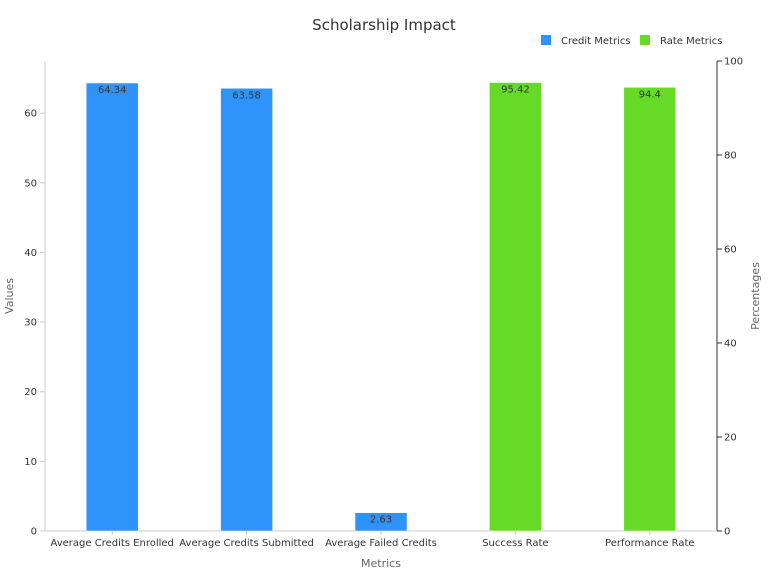 The image size is (768, 576). What do you see at coordinates (30, 253) in the screenshot?
I see `y-tick-label: 40` at bounding box center [30, 253].